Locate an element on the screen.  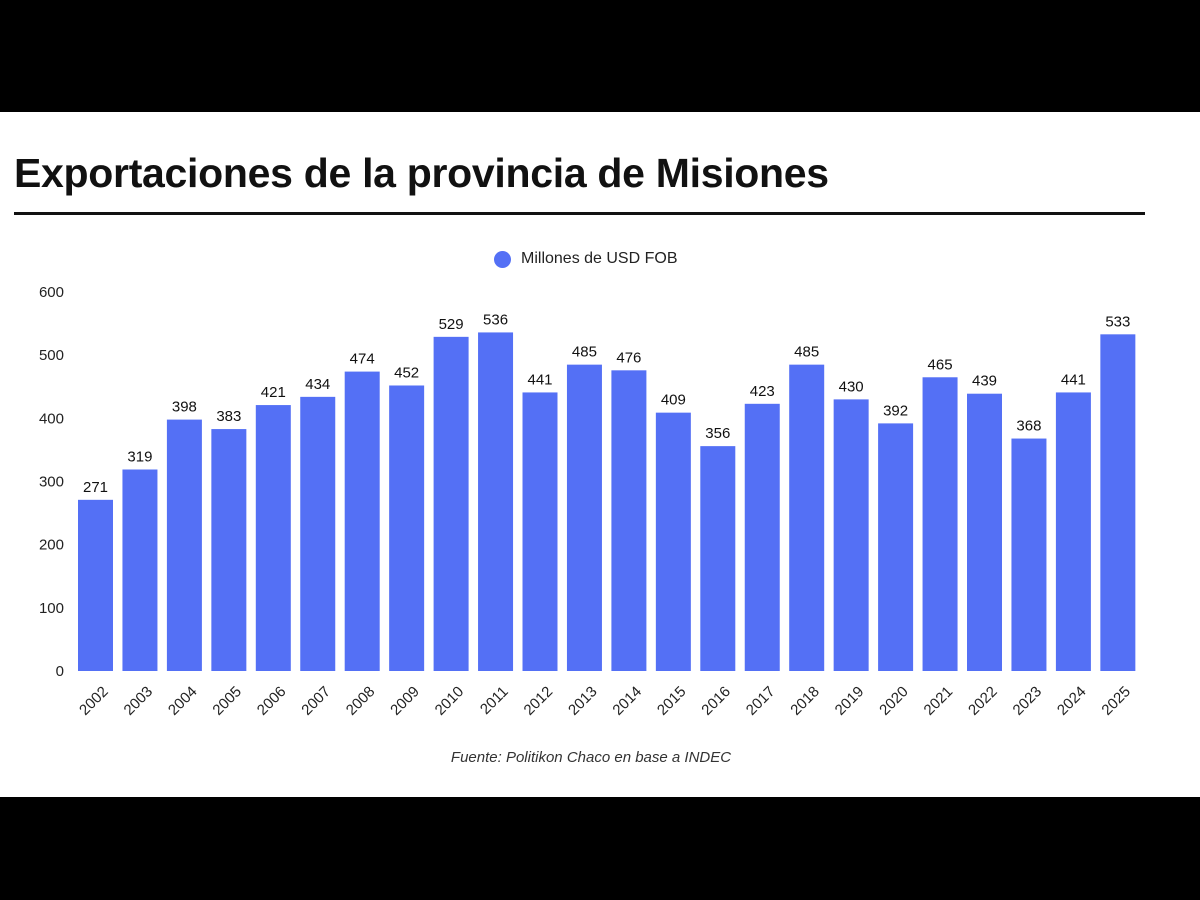
x-tick-label: 2005 is located at coordinates (227, 701).